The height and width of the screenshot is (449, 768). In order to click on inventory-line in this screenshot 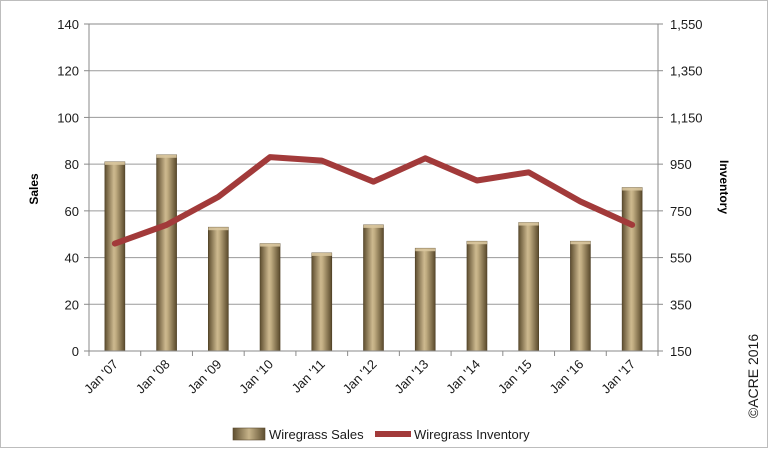, I will do `click(373, 200)`.